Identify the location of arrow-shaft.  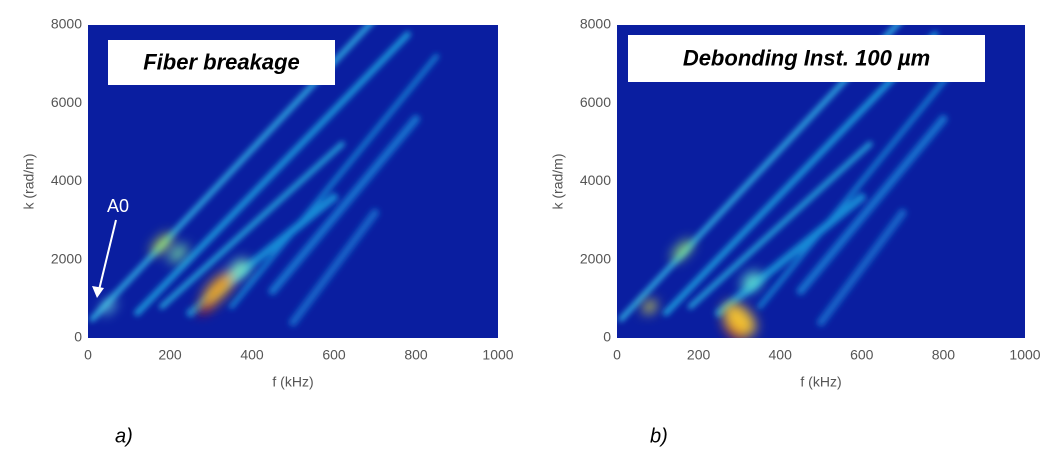
(107, 255).